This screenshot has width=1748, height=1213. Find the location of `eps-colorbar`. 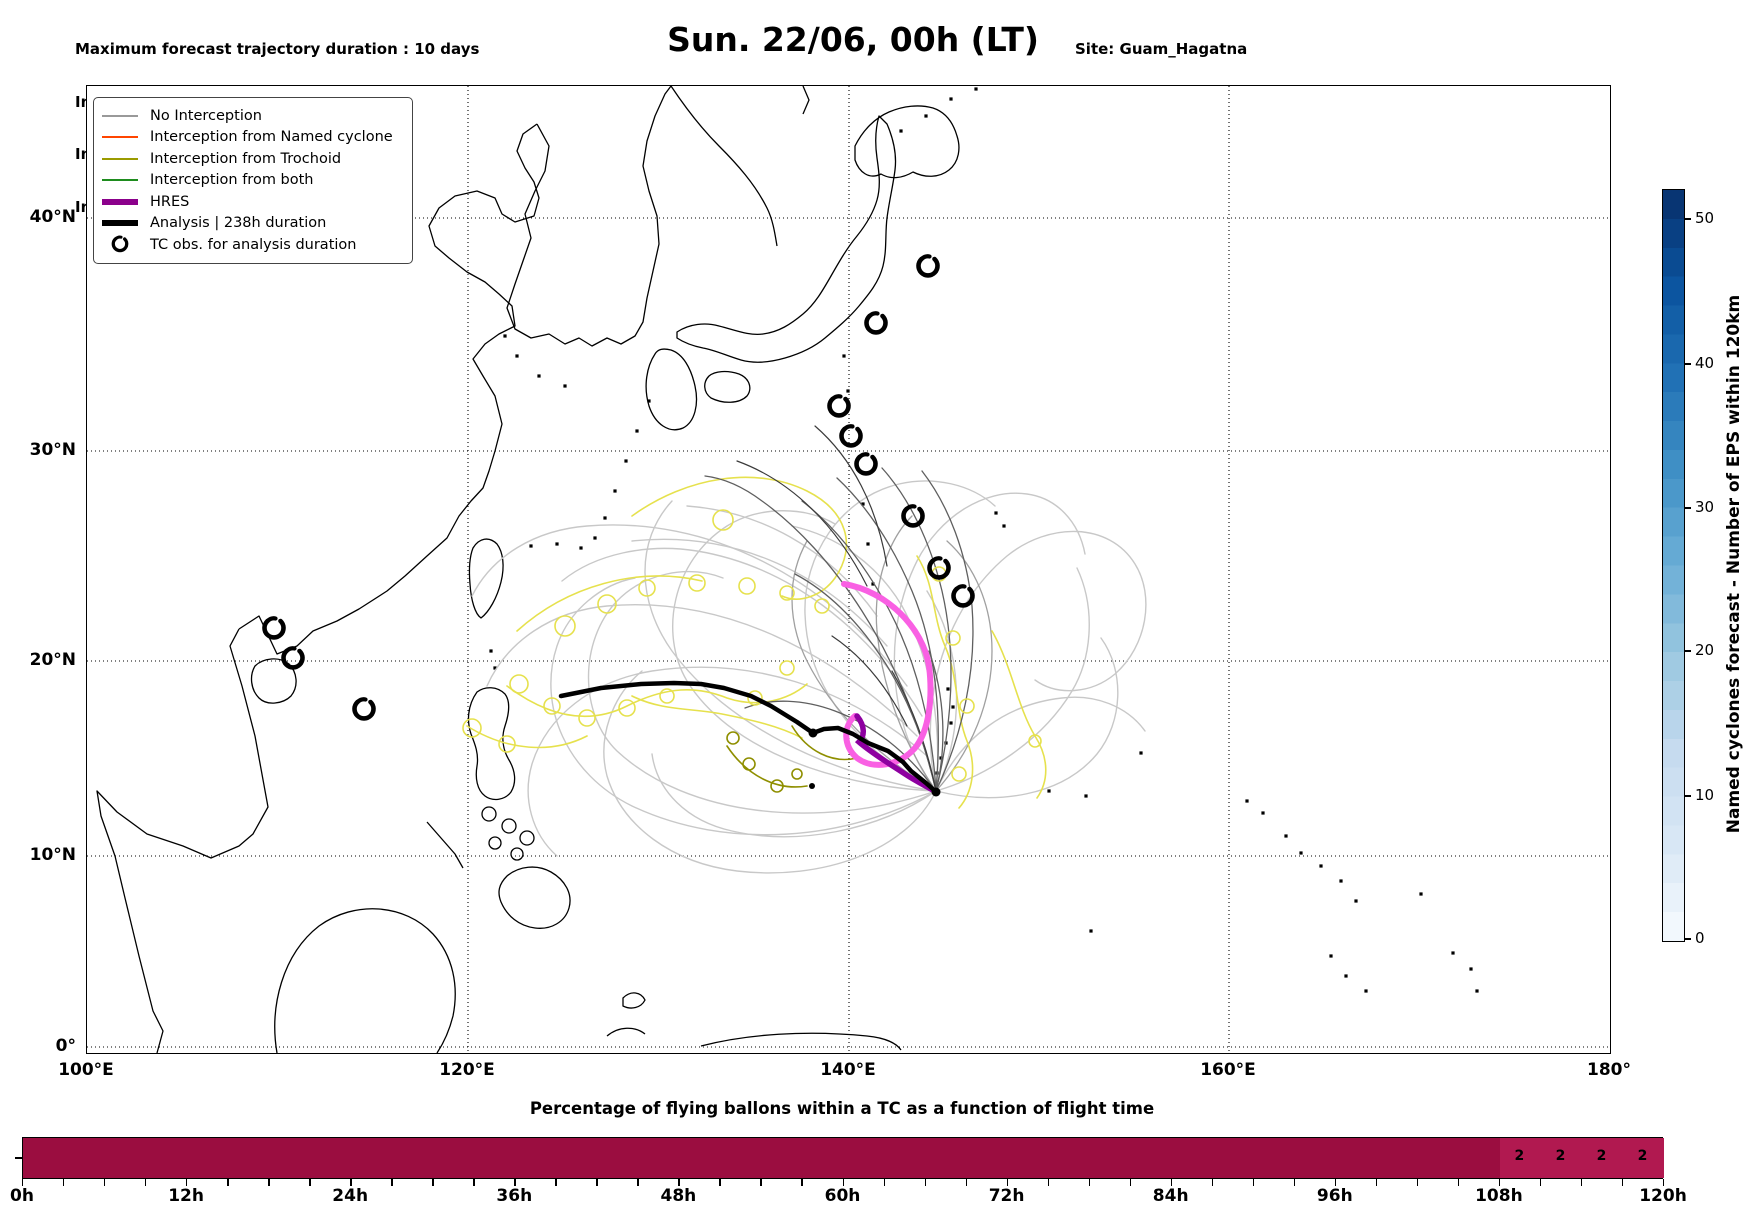

eps-colorbar is located at coordinates (1673, 565).